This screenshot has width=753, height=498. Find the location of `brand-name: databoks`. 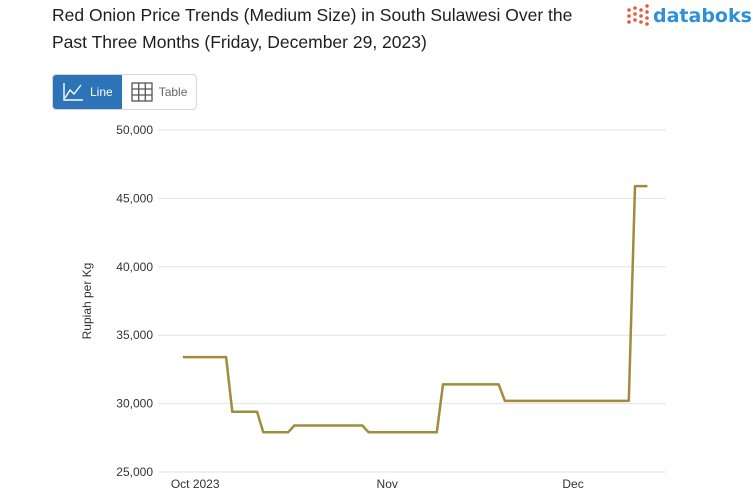

brand-name: databoks is located at coordinates (702, 16).